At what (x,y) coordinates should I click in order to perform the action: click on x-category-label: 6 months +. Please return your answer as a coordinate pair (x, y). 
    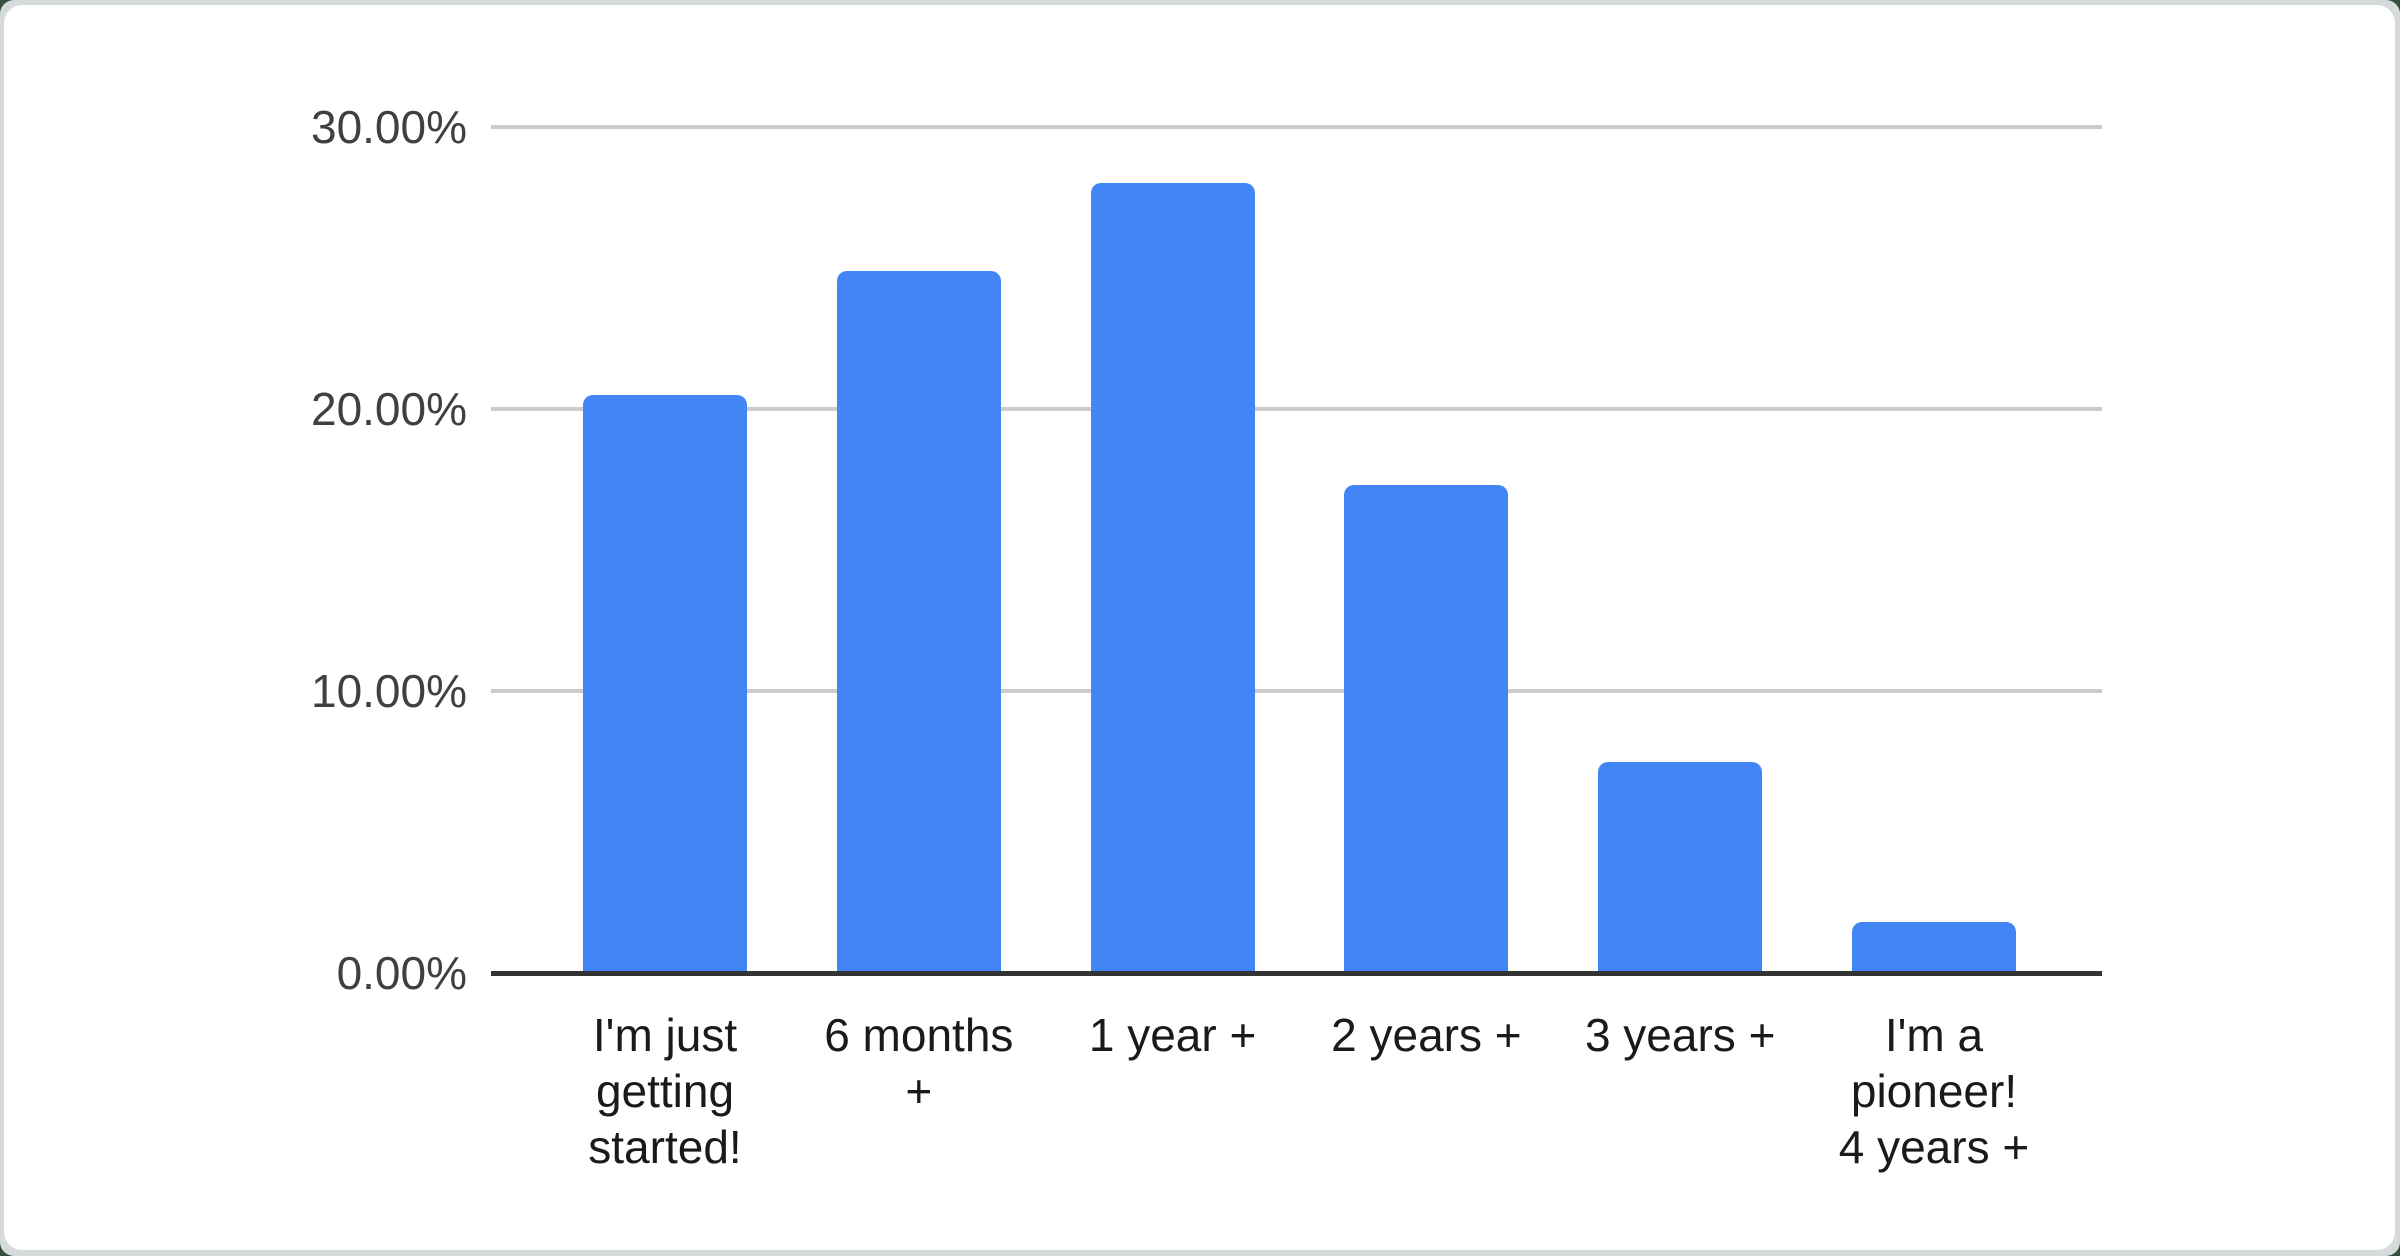
    Looking at the image, I should click on (919, 1063).